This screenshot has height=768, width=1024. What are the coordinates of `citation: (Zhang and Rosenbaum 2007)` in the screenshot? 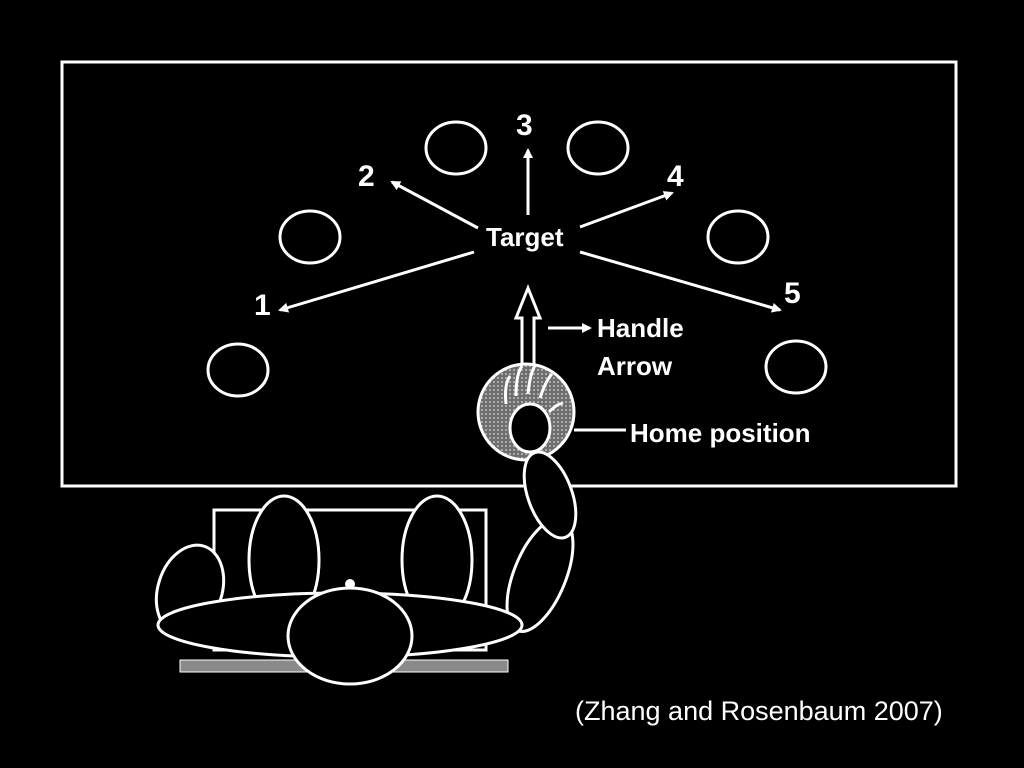 It's located at (759, 711).